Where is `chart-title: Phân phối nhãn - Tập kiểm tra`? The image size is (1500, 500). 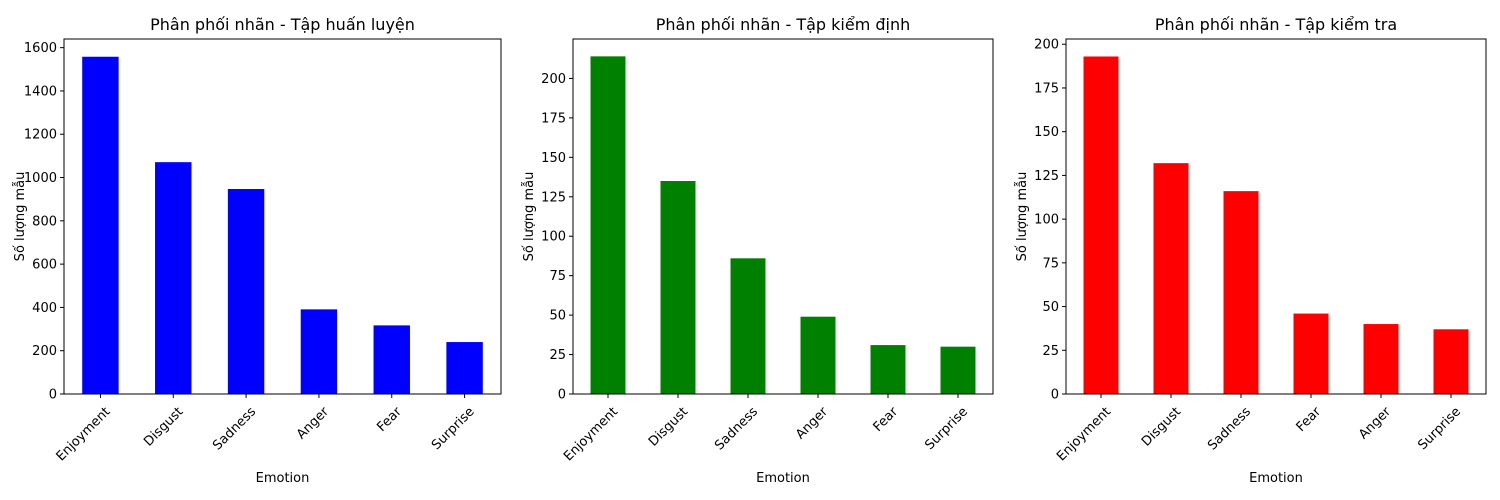 chart-title: Phân phối nhãn - Tập kiểm tra is located at coordinates (1276, 24).